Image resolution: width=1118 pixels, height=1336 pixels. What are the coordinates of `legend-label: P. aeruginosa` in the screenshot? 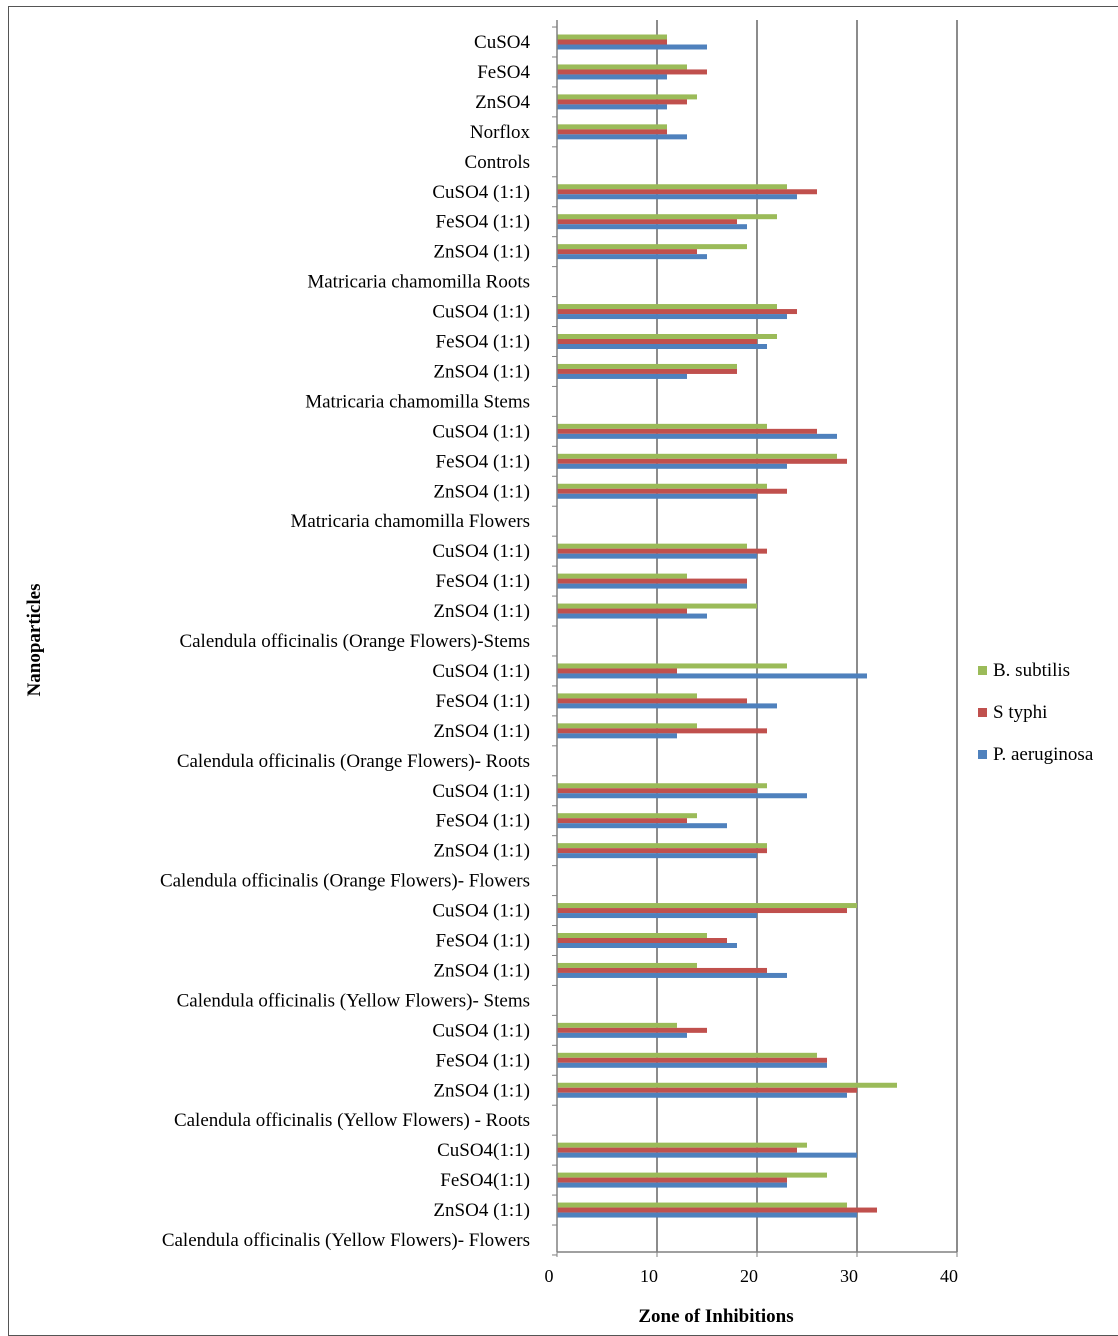 It's located at (1043, 754).